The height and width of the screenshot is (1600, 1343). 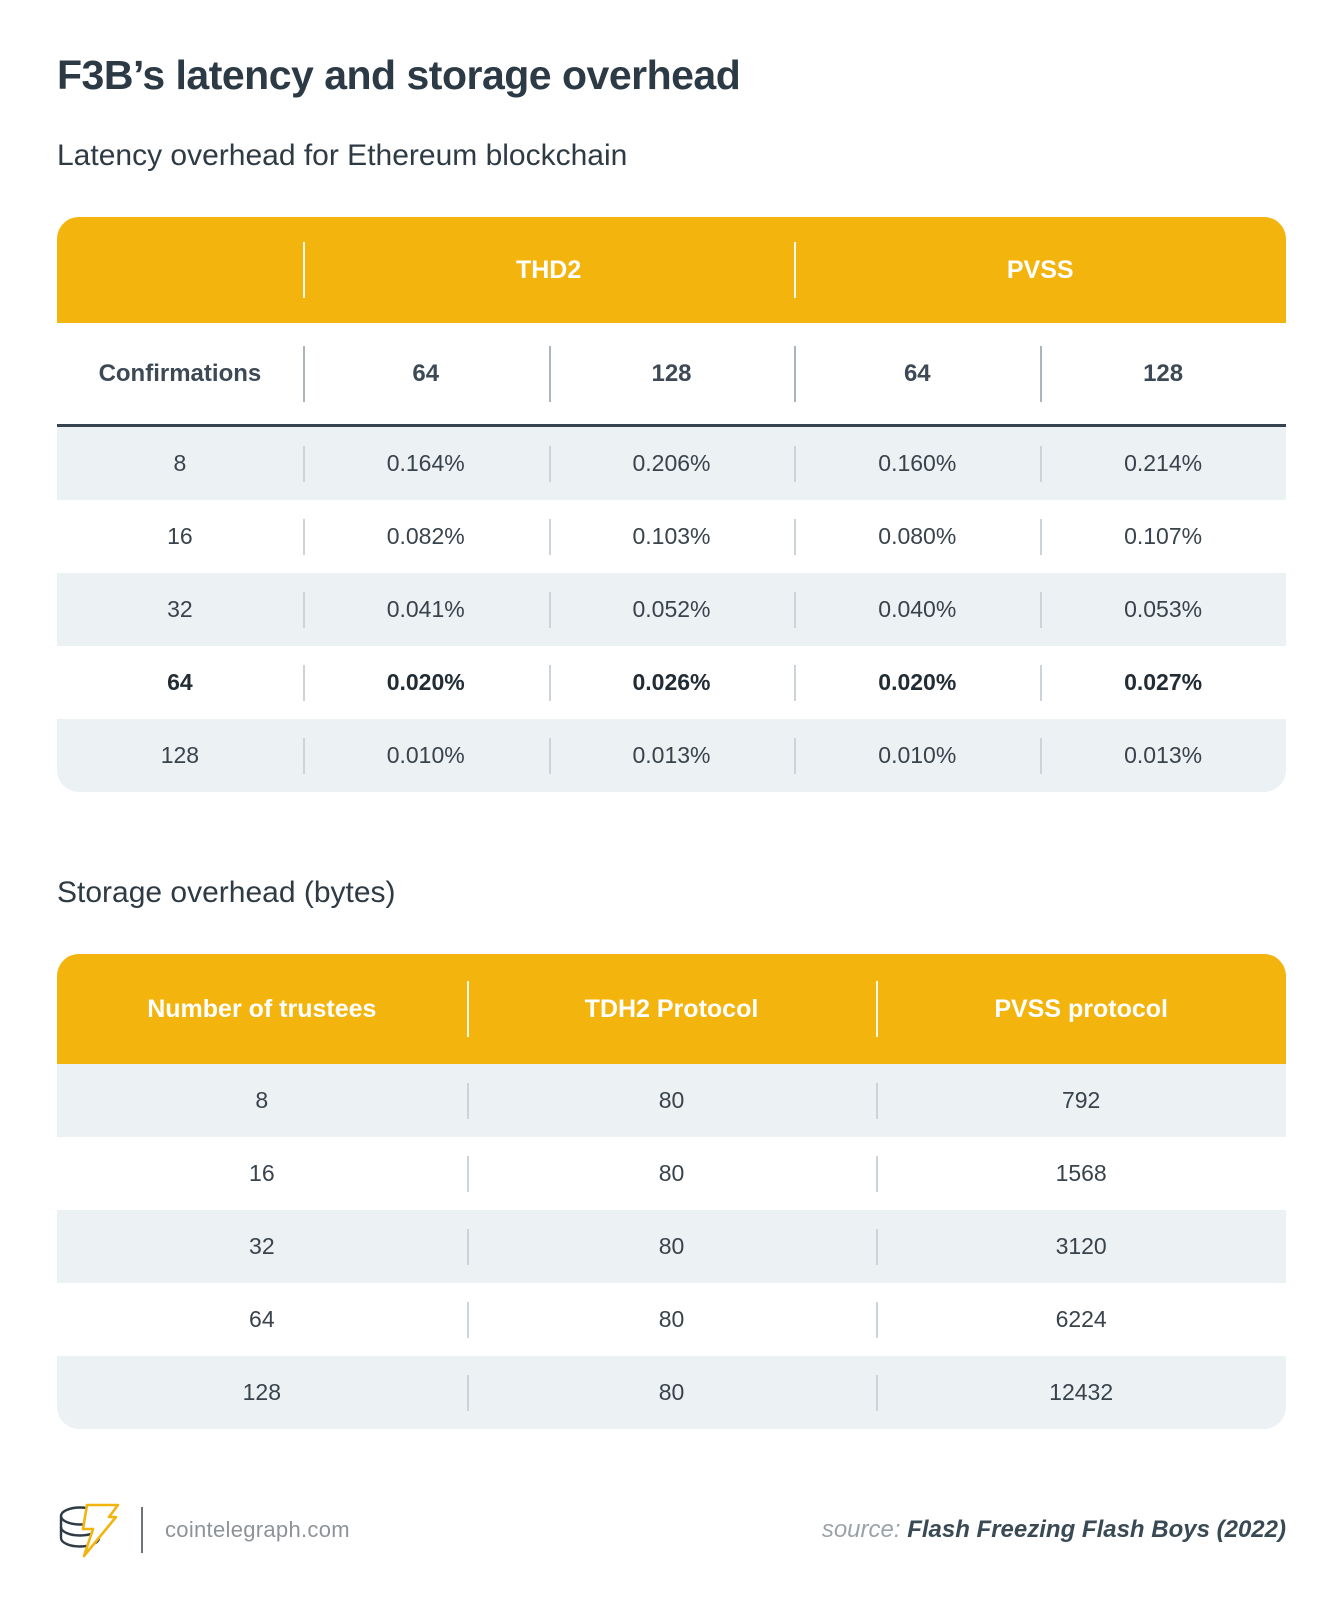 I want to click on storage-cell-1-1: 80, so click(x=672, y=1173).